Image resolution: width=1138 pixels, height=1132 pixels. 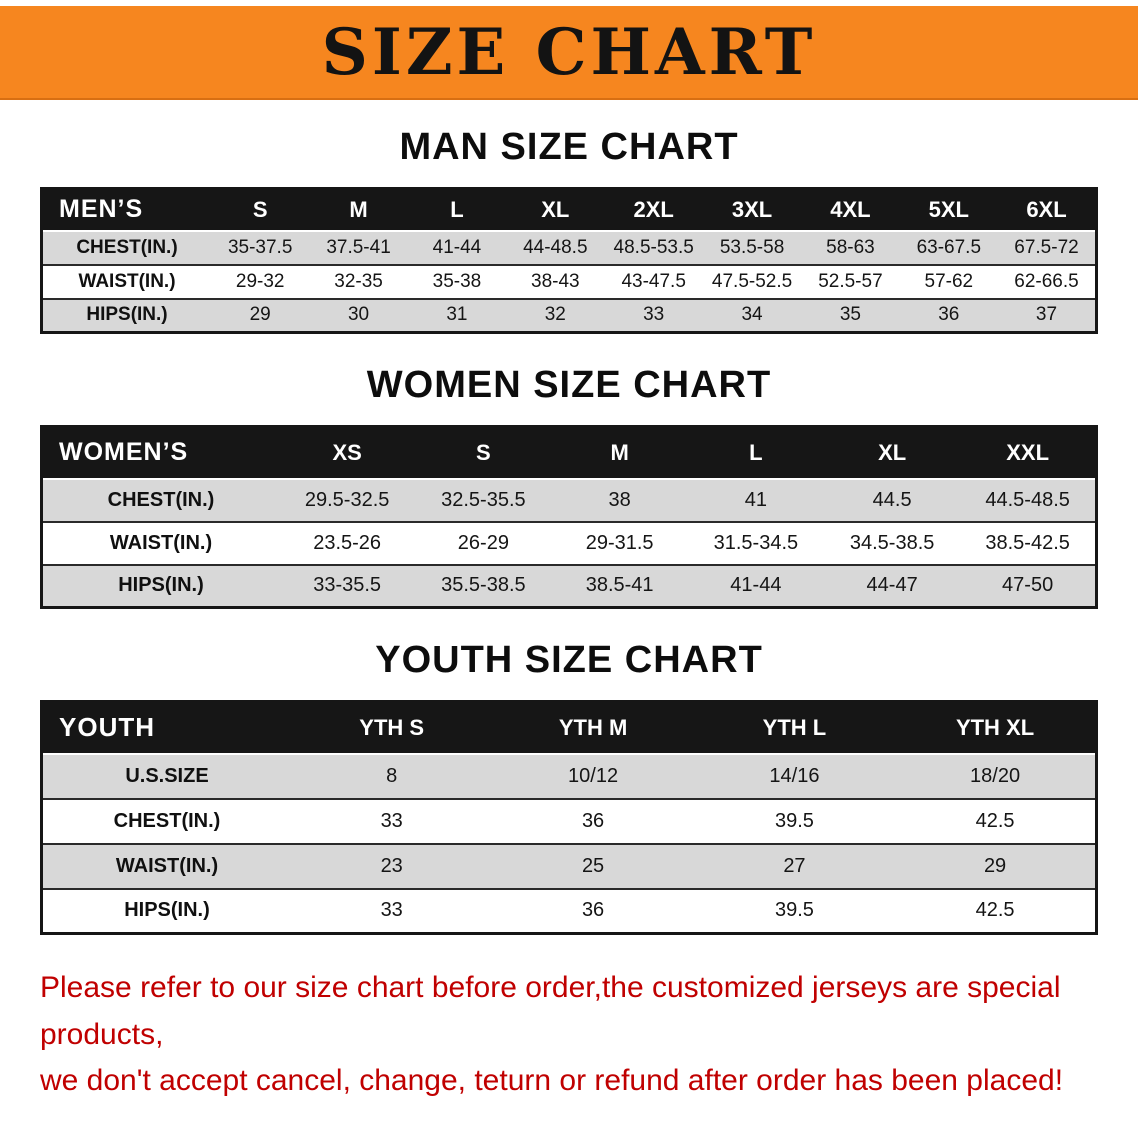 What do you see at coordinates (752, 247) in the screenshot?
I see `size-value-cell: 53.5-58` at bounding box center [752, 247].